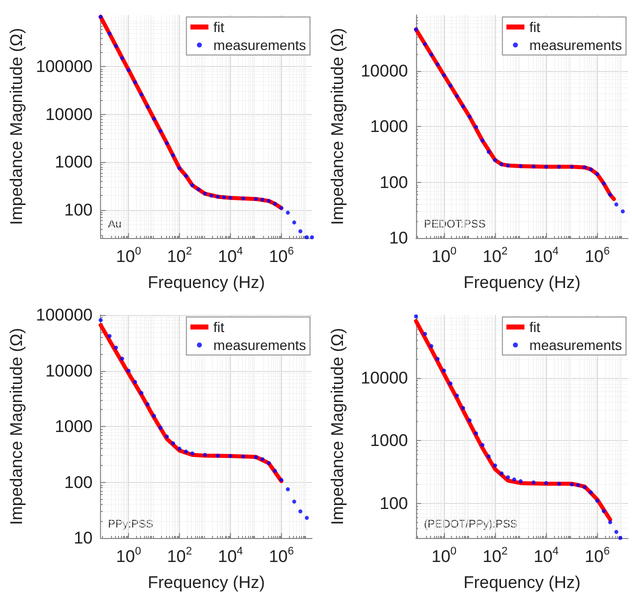 The image size is (632, 600). Describe the element at coordinates (455, 224) in the screenshot. I see `annotation: PEDOT:PSS` at that location.